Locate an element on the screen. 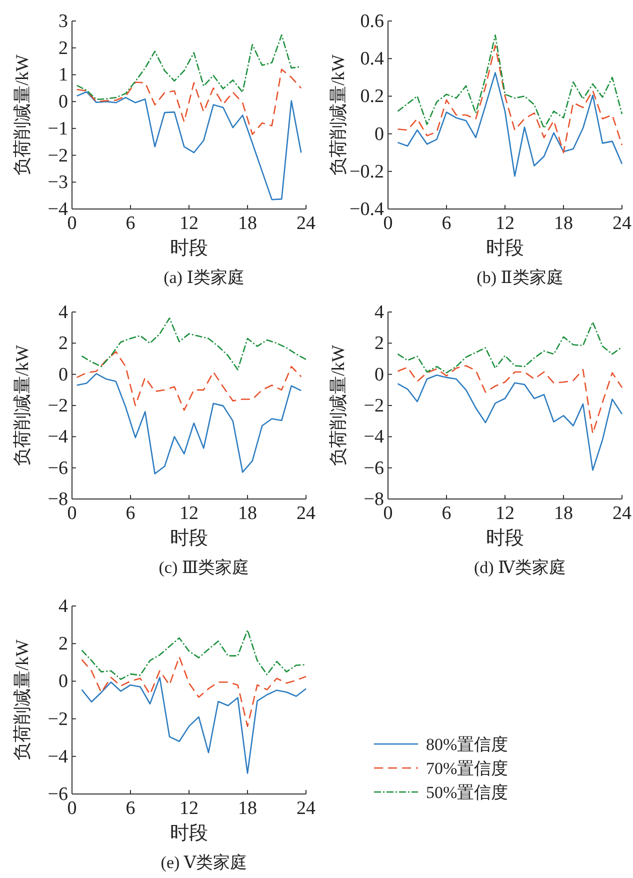 This screenshot has height=878, width=633. legend-label: 80%置信度 is located at coordinates (467, 744).